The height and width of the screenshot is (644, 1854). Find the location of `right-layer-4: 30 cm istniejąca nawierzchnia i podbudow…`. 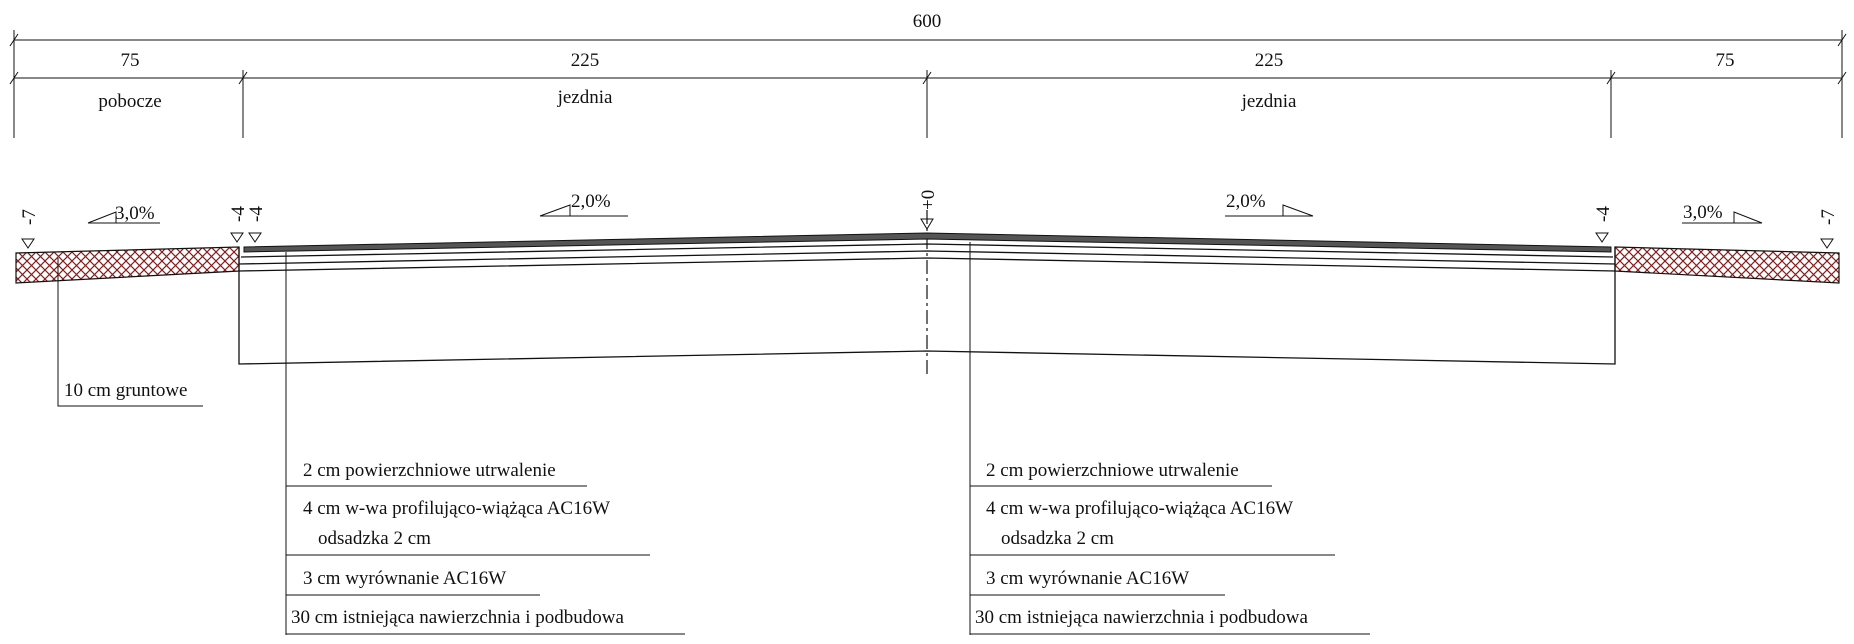

right-layer-4: 30 cm istniejąca nawierzchnia i podbudow… is located at coordinates (1141, 617).